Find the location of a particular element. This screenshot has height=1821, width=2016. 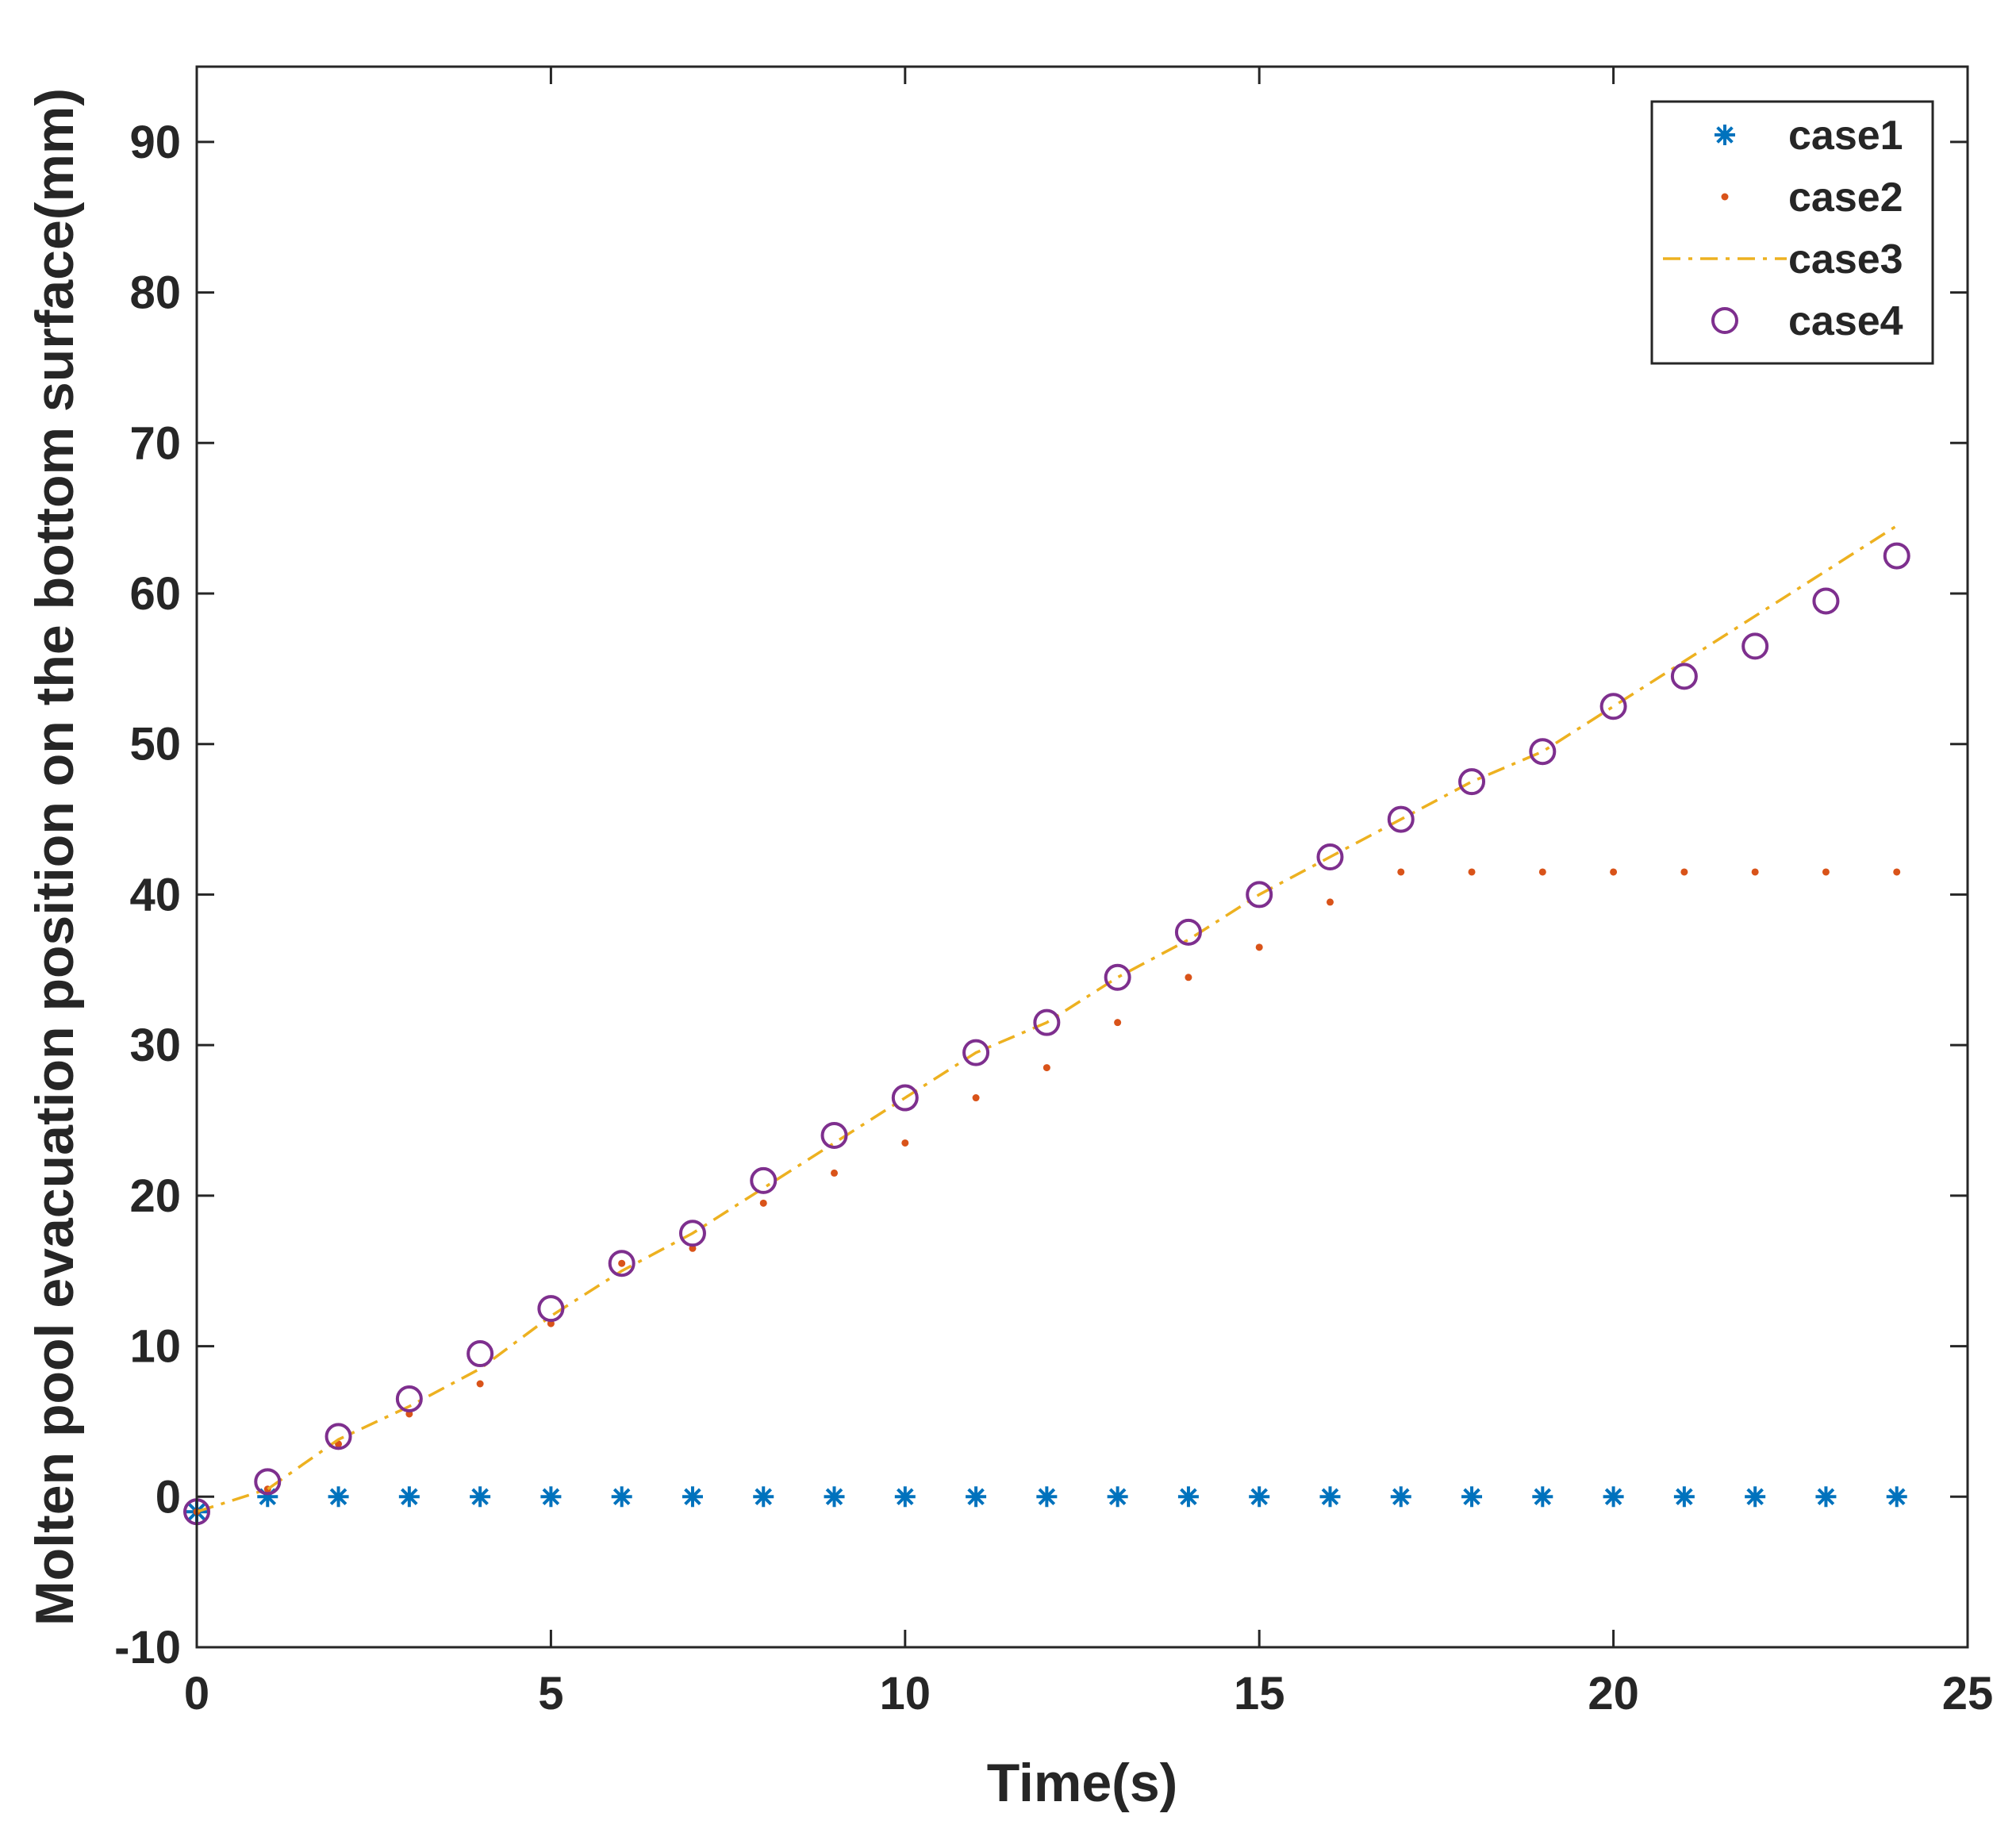

x-tick-label: 0 is located at coordinates (197, 1693).